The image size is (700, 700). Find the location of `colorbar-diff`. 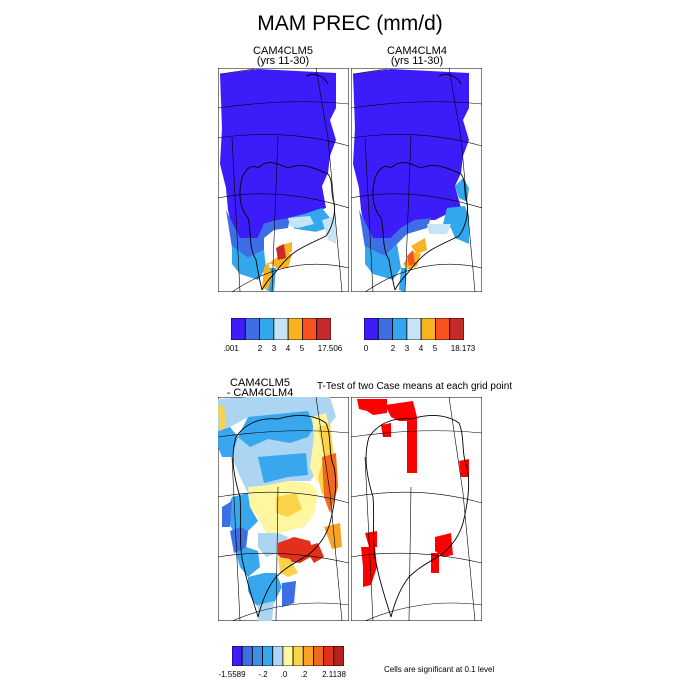

colorbar-diff is located at coordinates (288, 656).